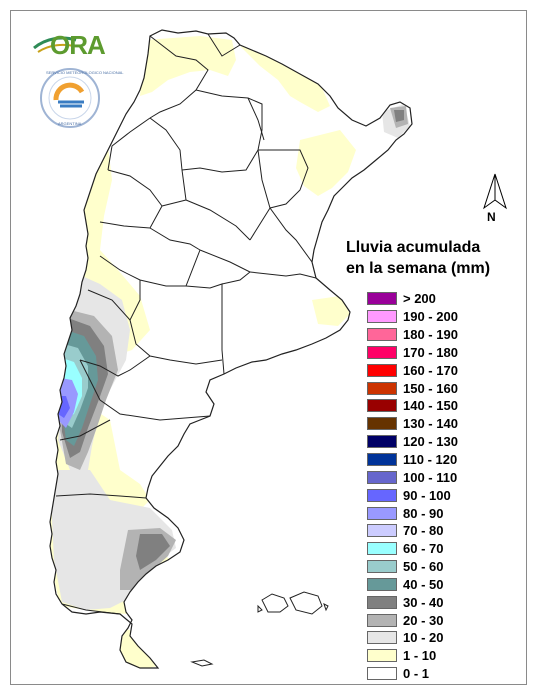 This screenshot has width=538, height=696. I want to click on legend-label: 80 - 90, so click(423, 513).